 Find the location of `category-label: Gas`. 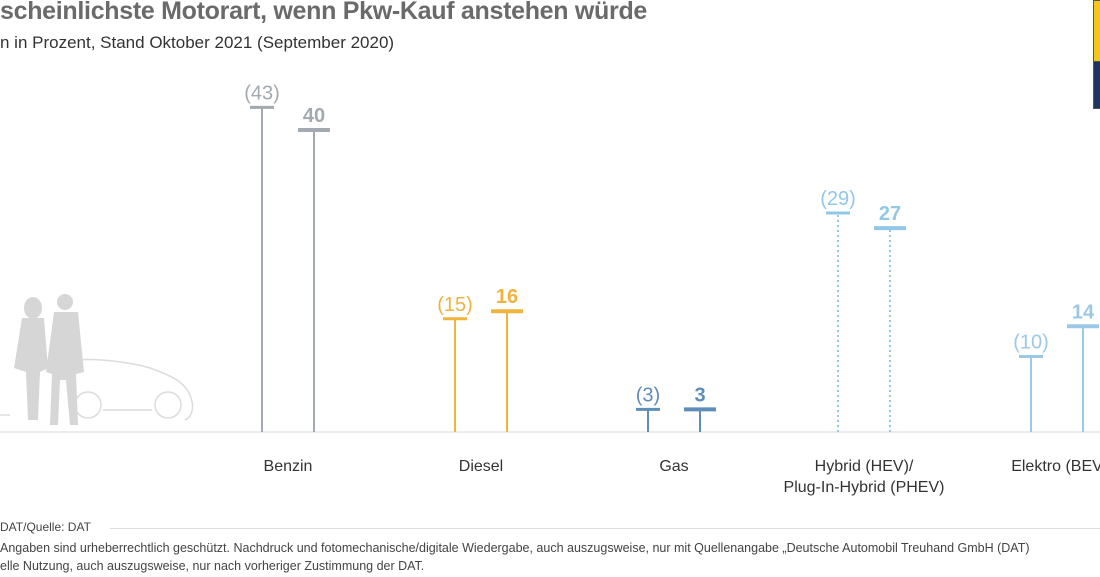

category-label: Gas is located at coordinates (673, 466).